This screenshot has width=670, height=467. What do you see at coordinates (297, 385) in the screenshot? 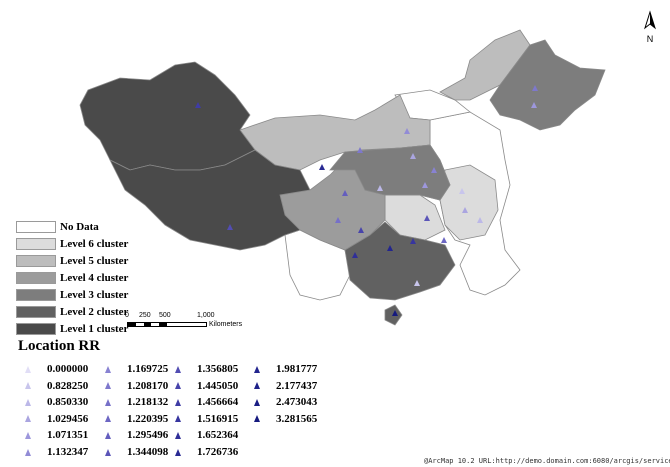
I see `rr-value: 2.177437` at bounding box center [297, 385].